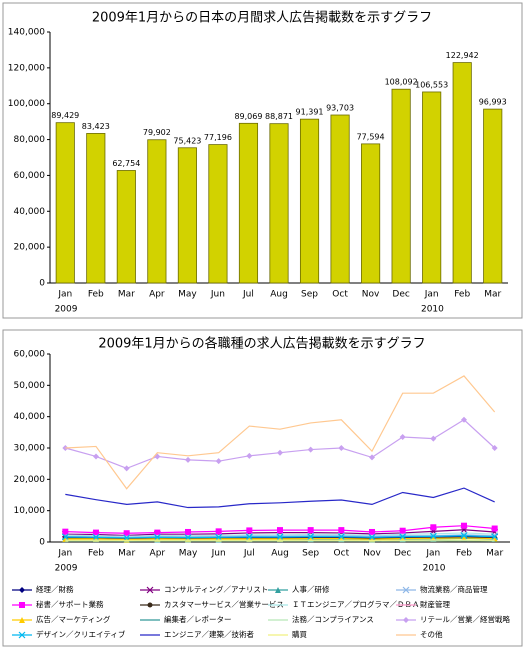 This screenshot has height=650, width=525. I want to click on legend-label: 編集者／レポーター, so click(198, 619).